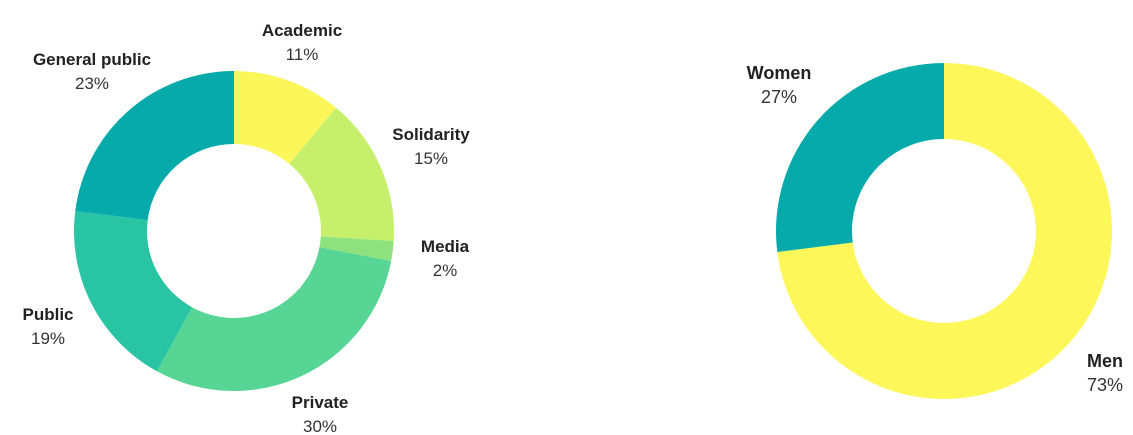  What do you see at coordinates (445, 270) in the screenshot?
I see `slice-value-media: 2%` at bounding box center [445, 270].